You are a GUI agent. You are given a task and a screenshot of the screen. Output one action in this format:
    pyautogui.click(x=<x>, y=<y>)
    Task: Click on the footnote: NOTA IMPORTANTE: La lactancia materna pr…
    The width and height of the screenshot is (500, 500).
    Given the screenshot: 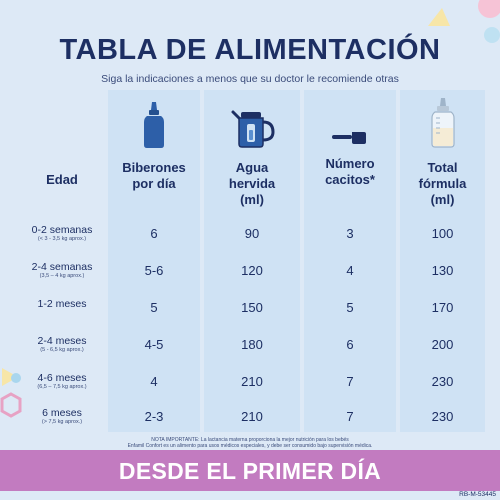 What is the action you would take?
    pyautogui.click(x=250, y=443)
    